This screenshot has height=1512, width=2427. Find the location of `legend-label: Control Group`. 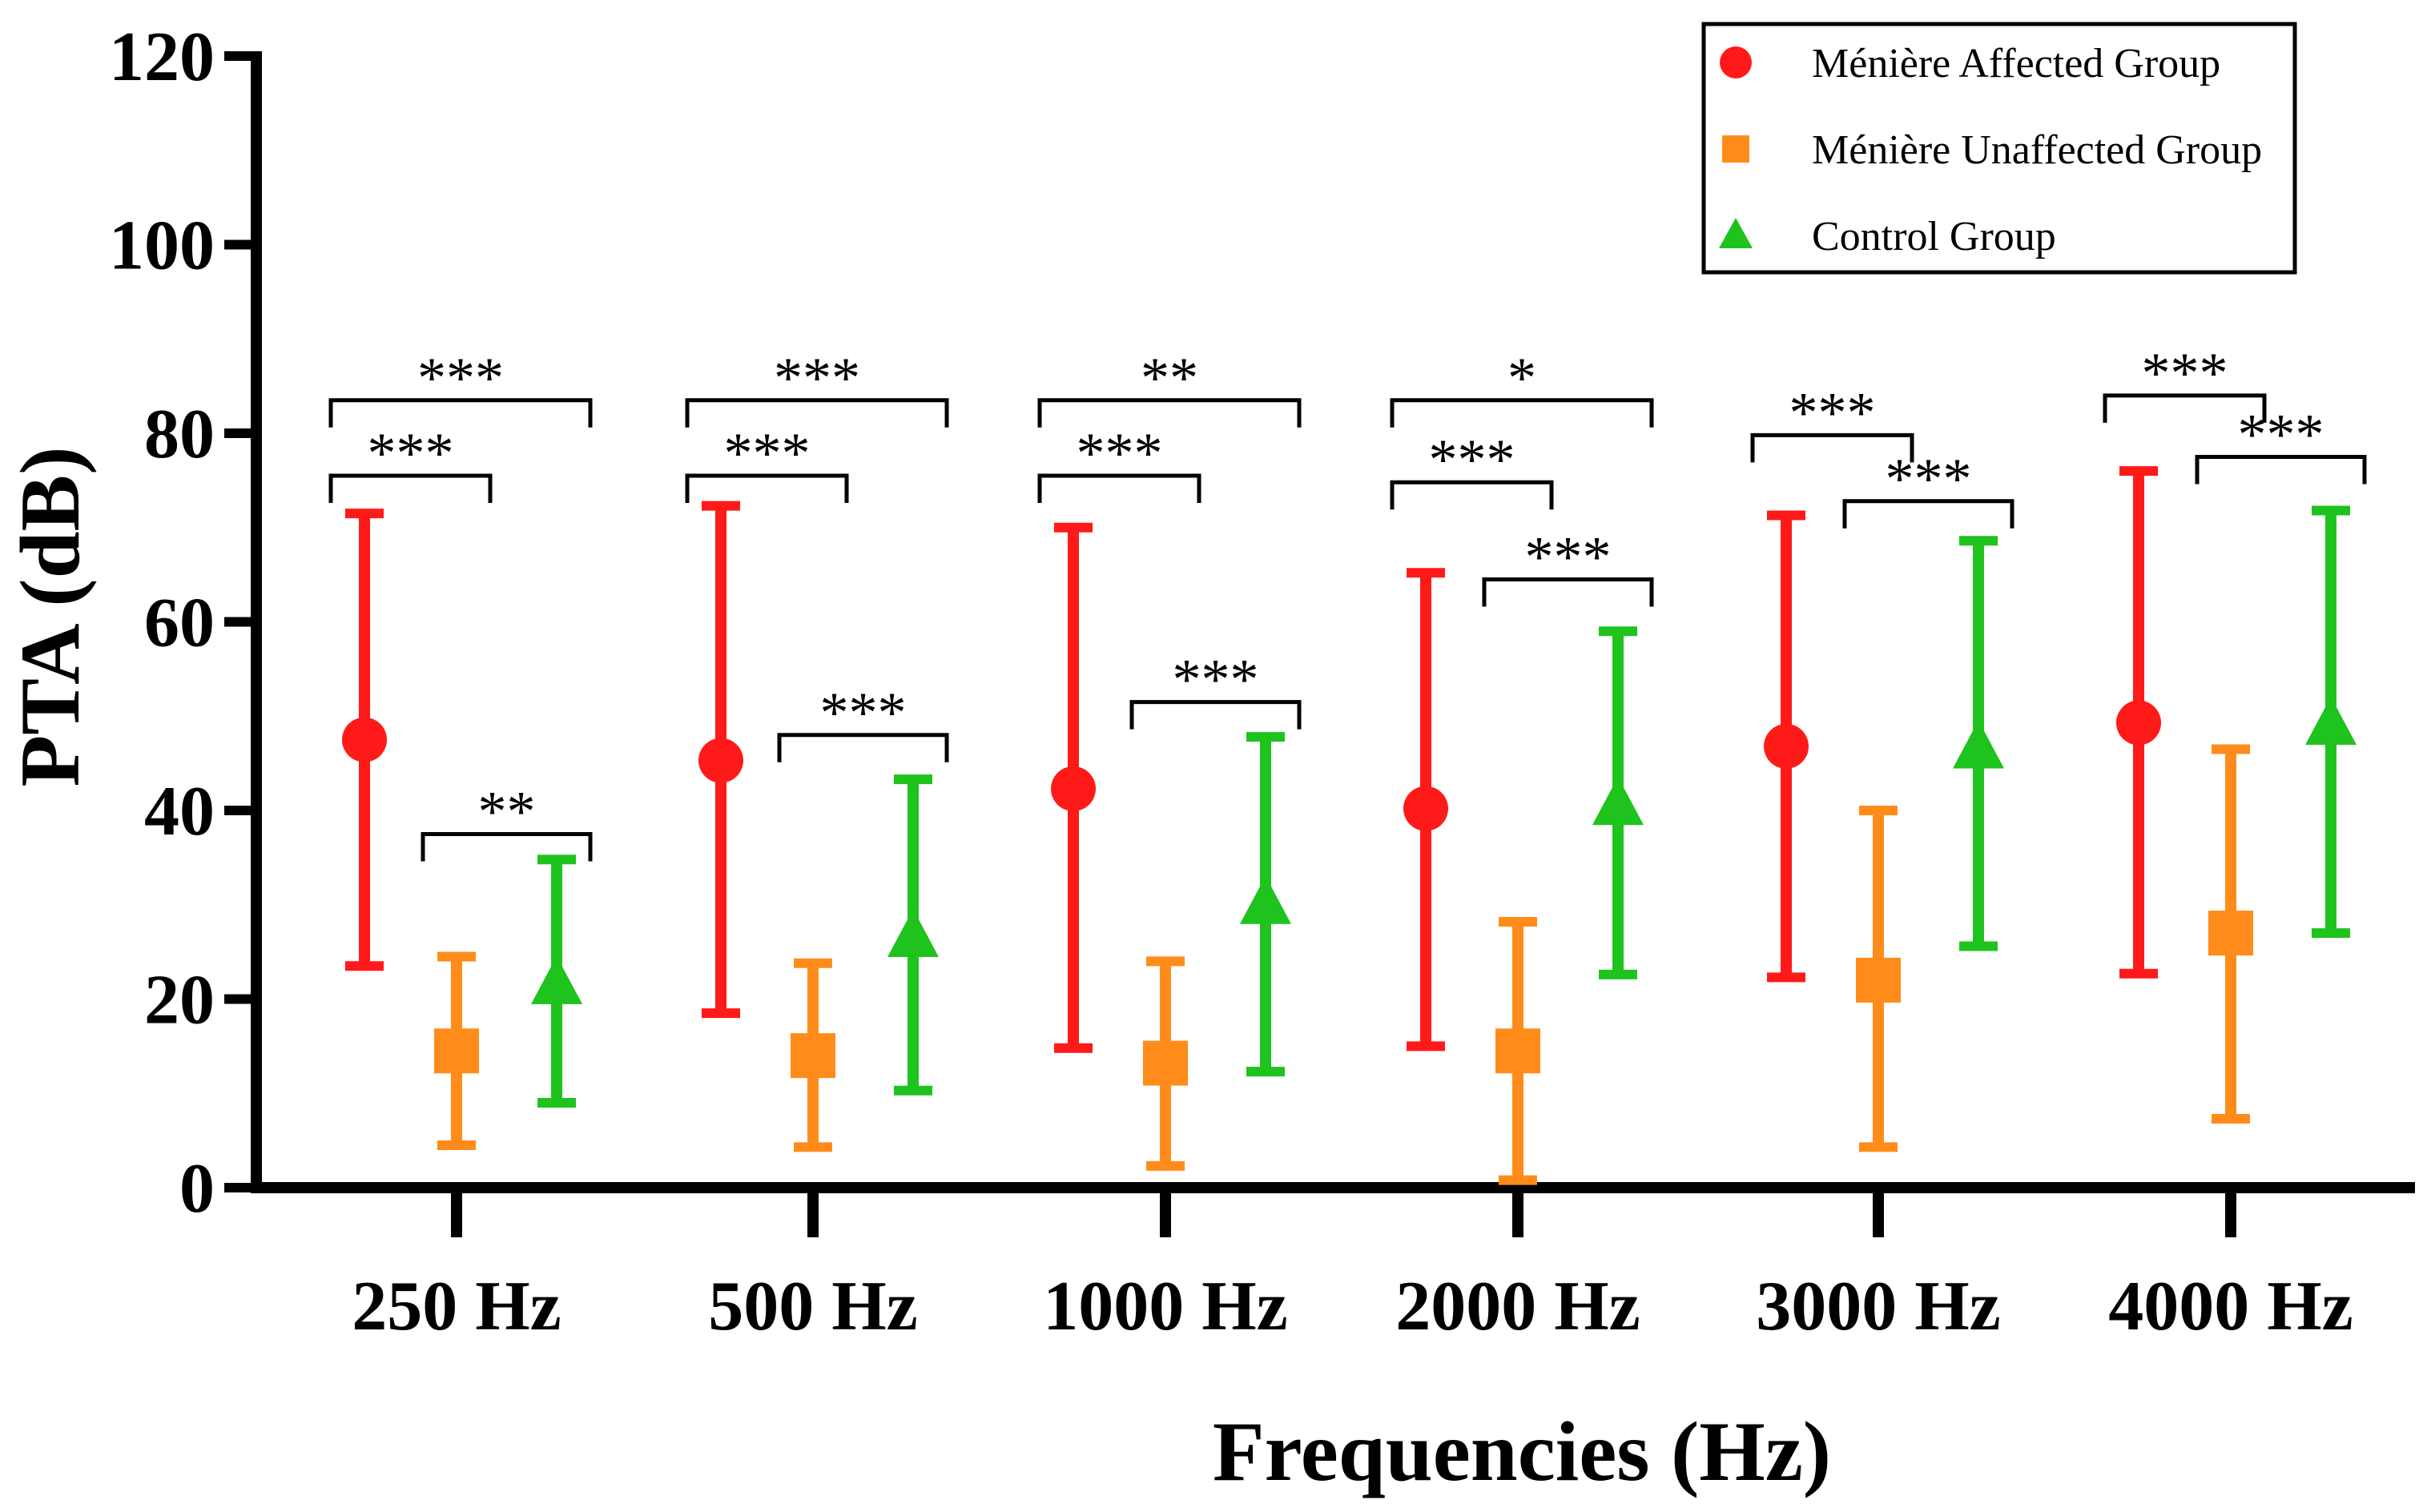

legend-label: Control Group is located at coordinates (1934, 236).